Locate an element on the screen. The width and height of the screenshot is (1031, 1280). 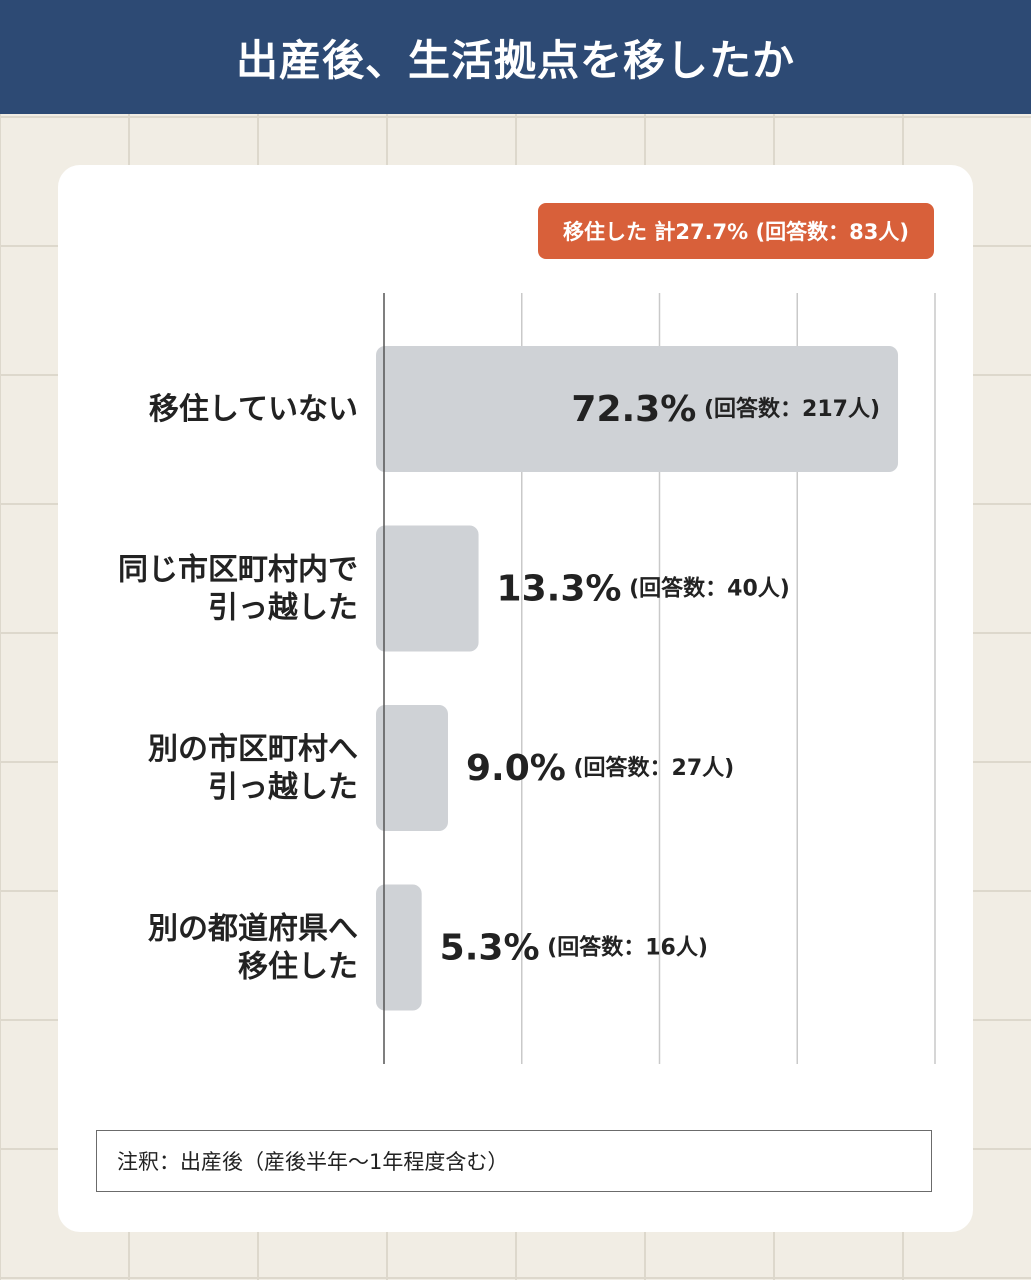
footnote-box: 注釈：出産後（産後半年〜1年程度含む） is located at coordinates (514, 1161).